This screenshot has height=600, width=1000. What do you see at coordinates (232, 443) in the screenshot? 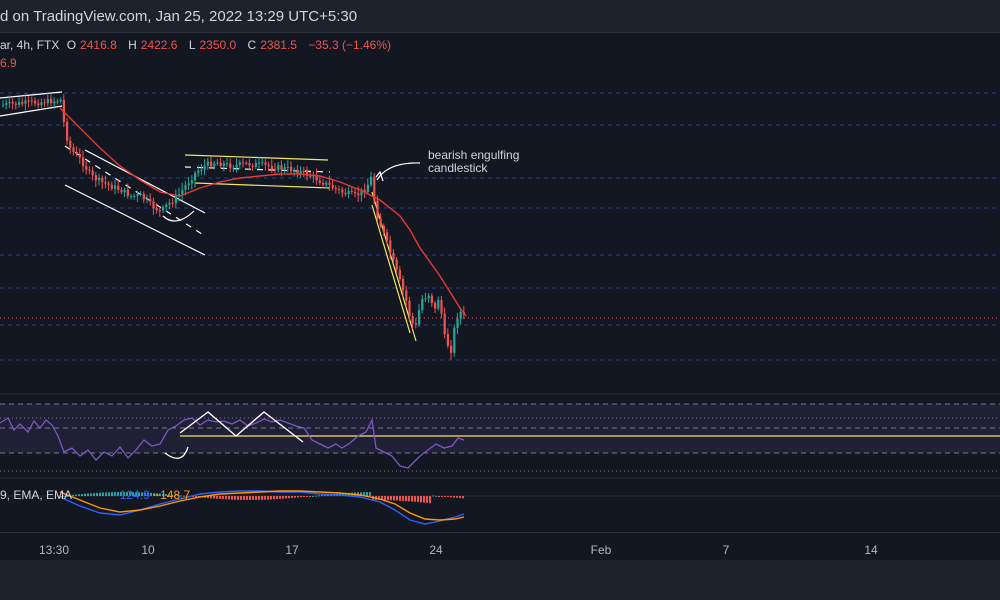
I see `rsi-line` at bounding box center [232, 443].